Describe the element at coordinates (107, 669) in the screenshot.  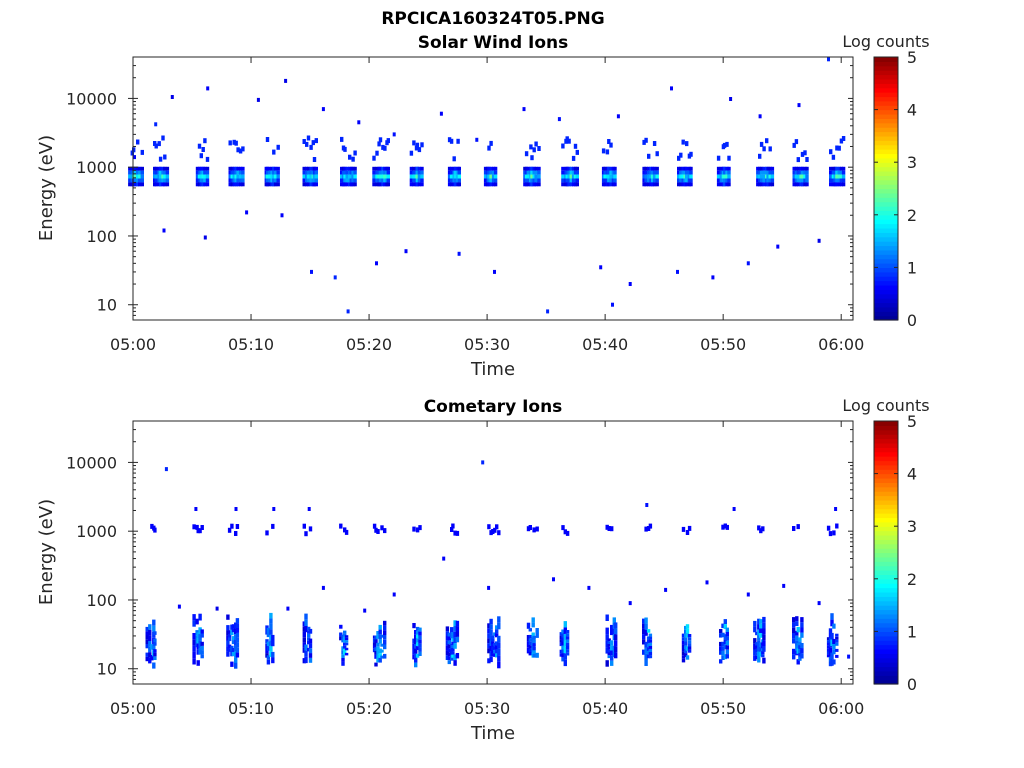
I see `y-tick-label: 10` at that location.